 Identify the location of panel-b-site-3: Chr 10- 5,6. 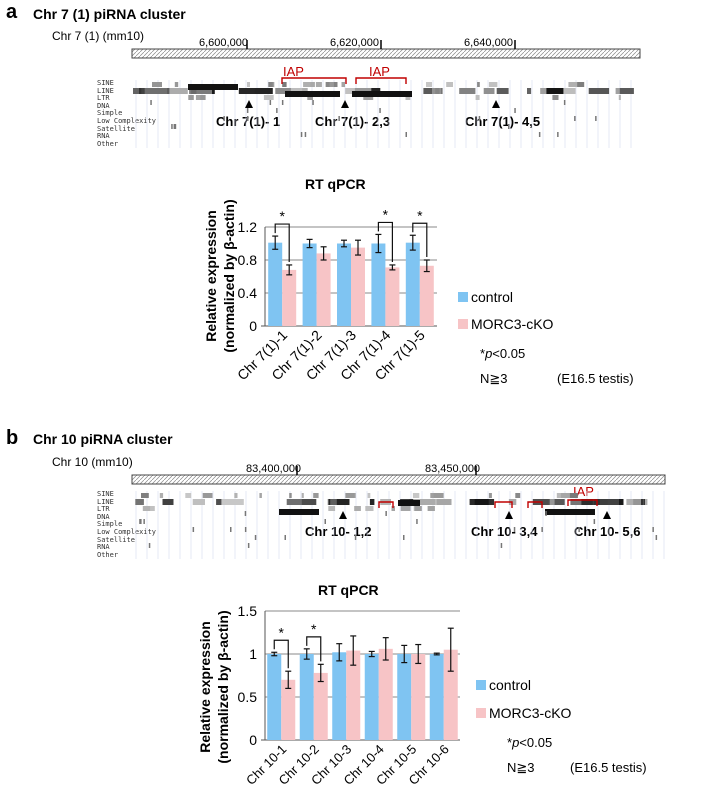
(607, 531).